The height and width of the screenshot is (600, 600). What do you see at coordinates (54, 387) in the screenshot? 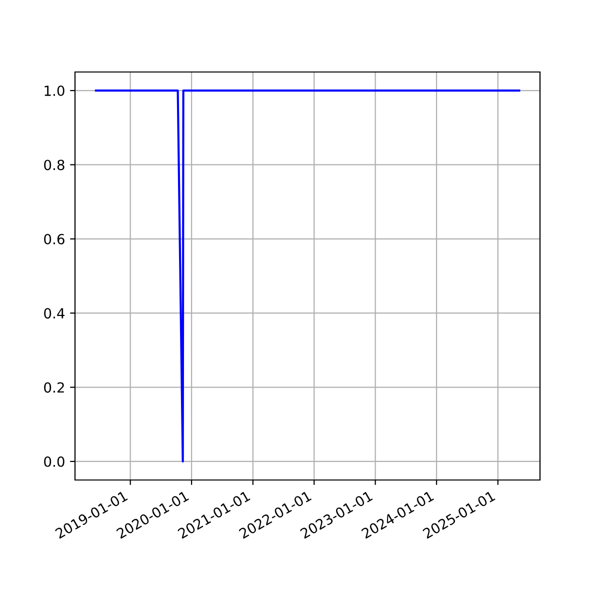
I see `y-tick-label: 0.2` at bounding box center [54, 387].